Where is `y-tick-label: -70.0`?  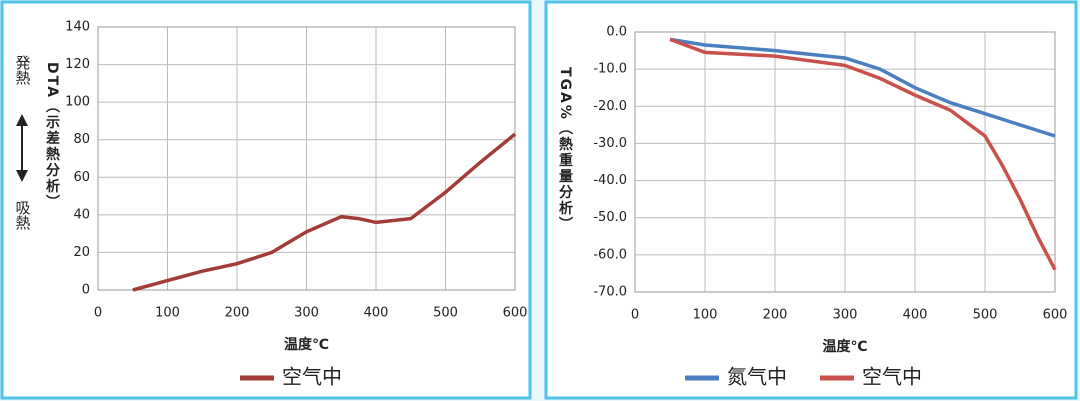
y-tick-label: -70.0 is located at coordinates (610, 292).